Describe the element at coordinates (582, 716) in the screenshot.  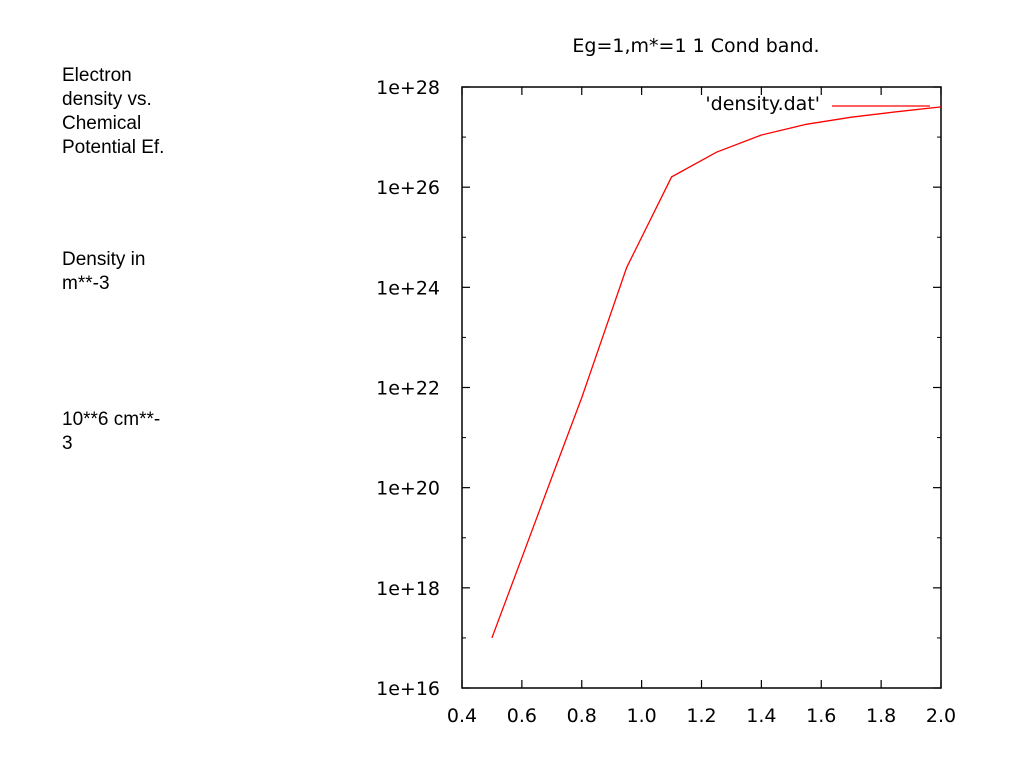
I see `x-tick-label: 0.8` at that location.